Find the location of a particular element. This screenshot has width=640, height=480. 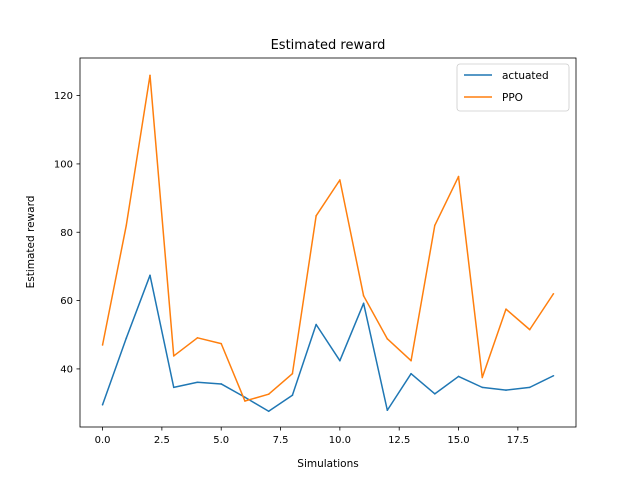

x-tick-label: 0.0 is located at coordinates (103, 440).